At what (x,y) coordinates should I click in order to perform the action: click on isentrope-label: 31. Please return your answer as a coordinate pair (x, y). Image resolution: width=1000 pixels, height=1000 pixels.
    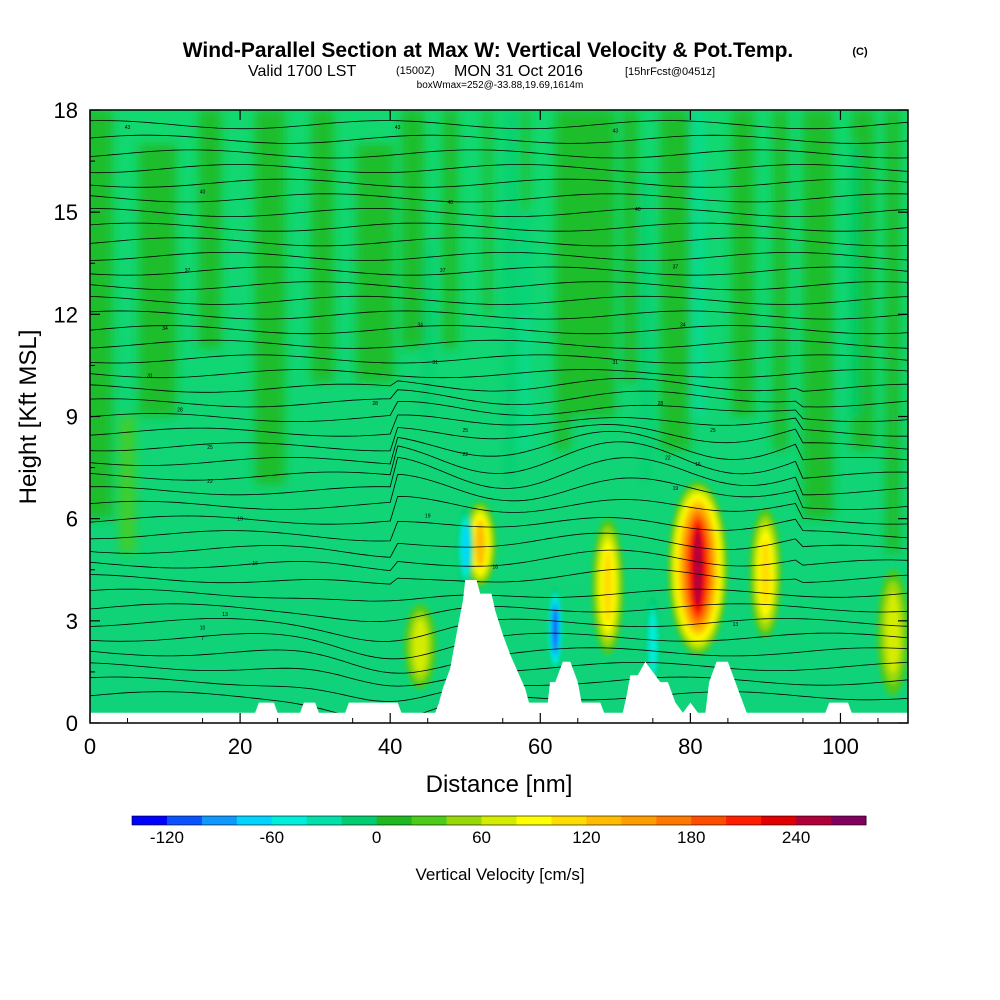
    Looking at the image, I should click on (435, 363).